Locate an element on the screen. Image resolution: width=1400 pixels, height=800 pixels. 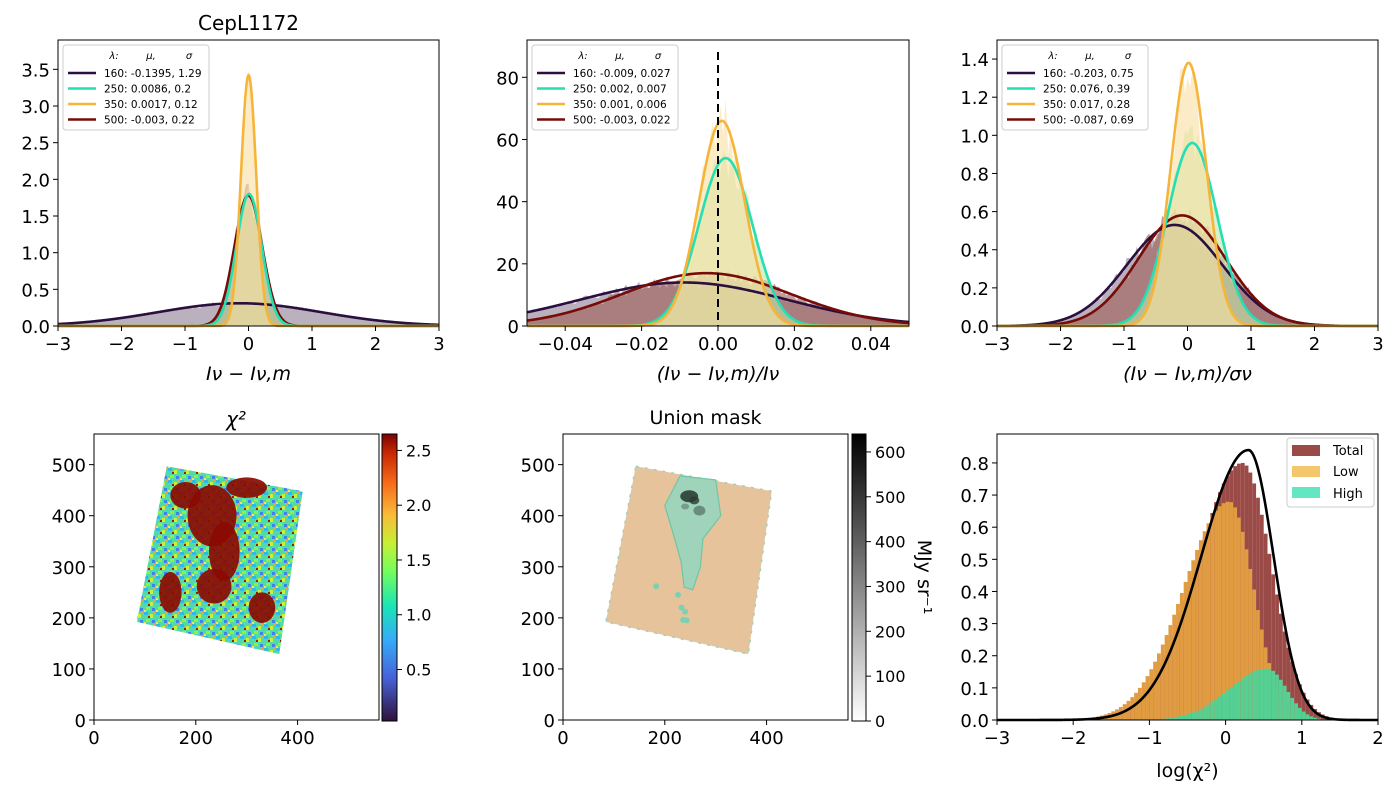
legend-entry-label: 500: -0.003, 0.022 is located at coordinates (622, 121).